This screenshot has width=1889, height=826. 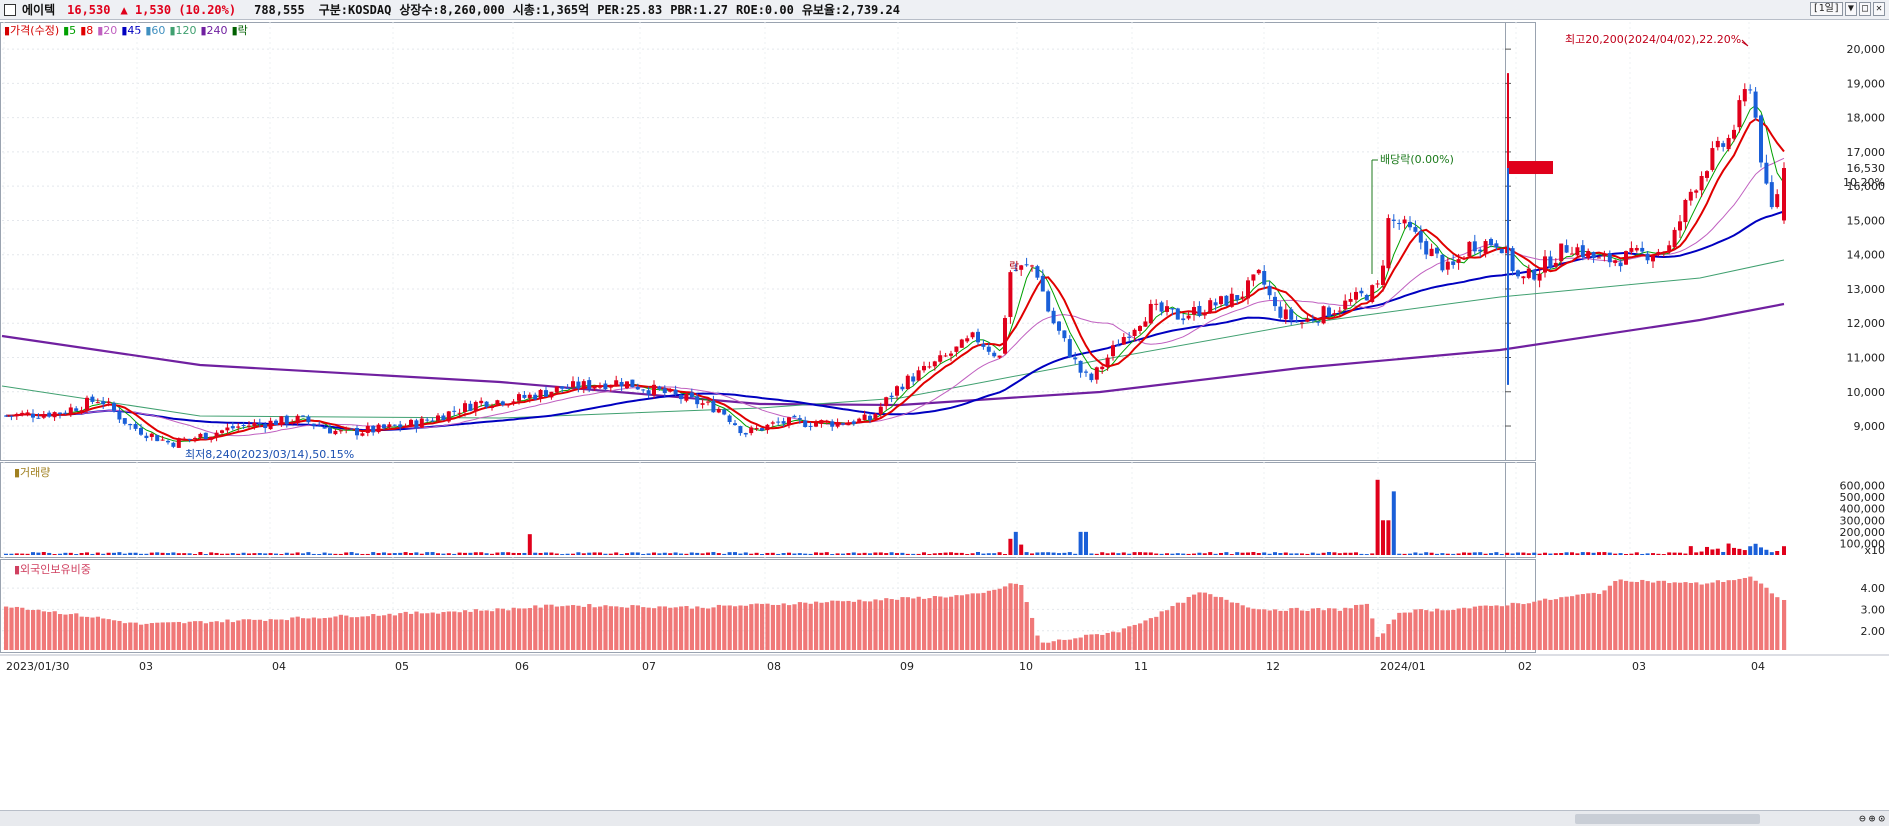 I want to click on scroll-thumb, so click(x=1667, y=819).